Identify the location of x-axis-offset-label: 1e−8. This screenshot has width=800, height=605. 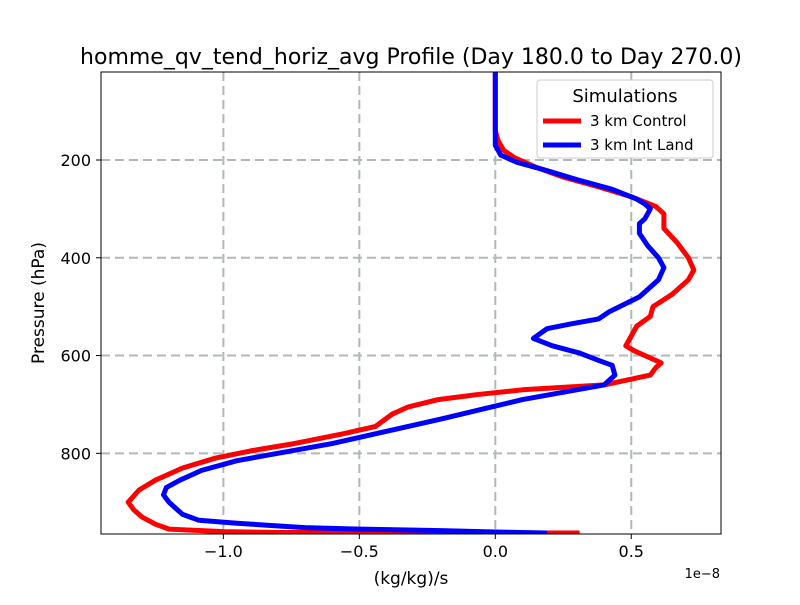
(702, 574).